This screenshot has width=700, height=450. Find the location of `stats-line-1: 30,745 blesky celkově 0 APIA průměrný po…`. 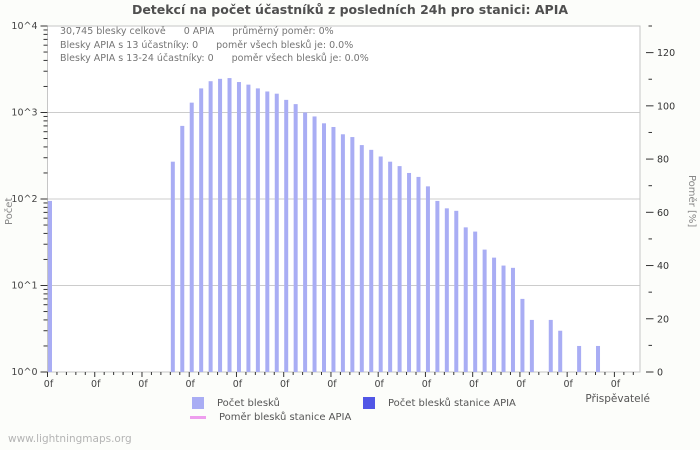

stats-line-1: 30,745 blesky celkově 0 APIA průměrný po… is located at coordinates (214, 32).